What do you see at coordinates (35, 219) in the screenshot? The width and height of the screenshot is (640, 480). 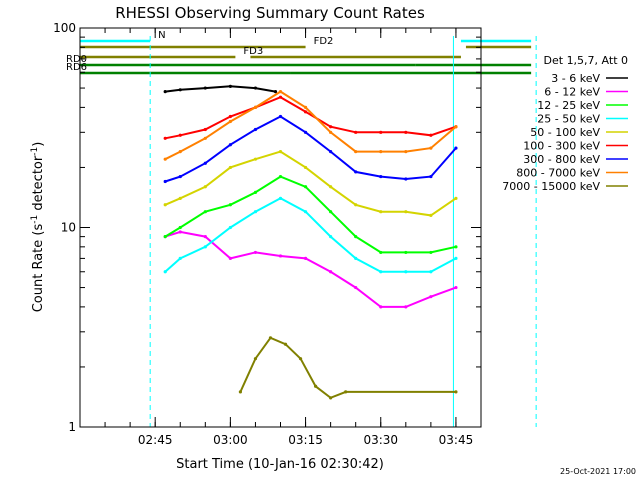 I see `y-label-exp1: -1` at bounding box center [35, 219].